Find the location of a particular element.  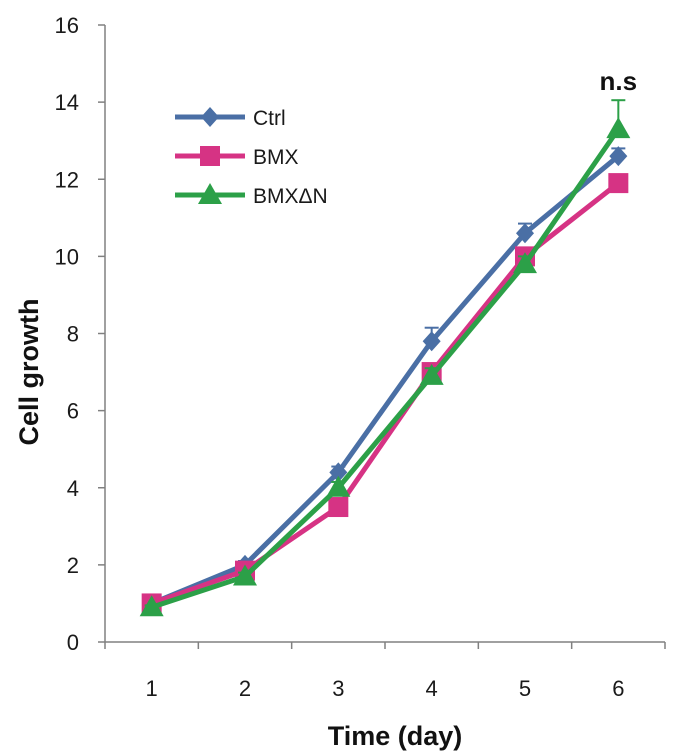

y-tick-label: 4 is located at coordinates (73, 488).